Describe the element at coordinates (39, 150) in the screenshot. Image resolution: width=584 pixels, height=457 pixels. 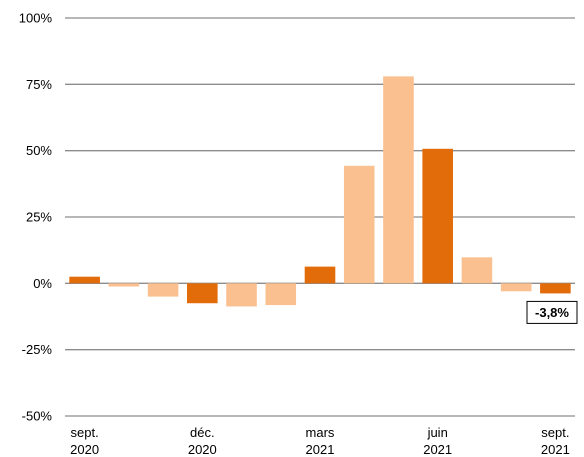
I see `y-tick-label: 50%` at that location.